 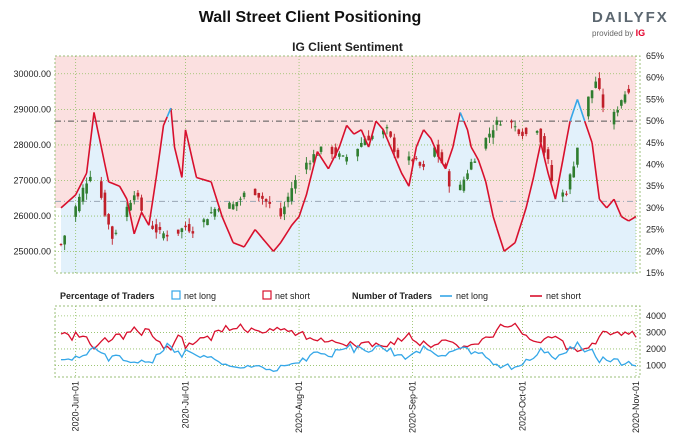 I want to click on percent-tick-9: 60%, so click(x=655, y=78).